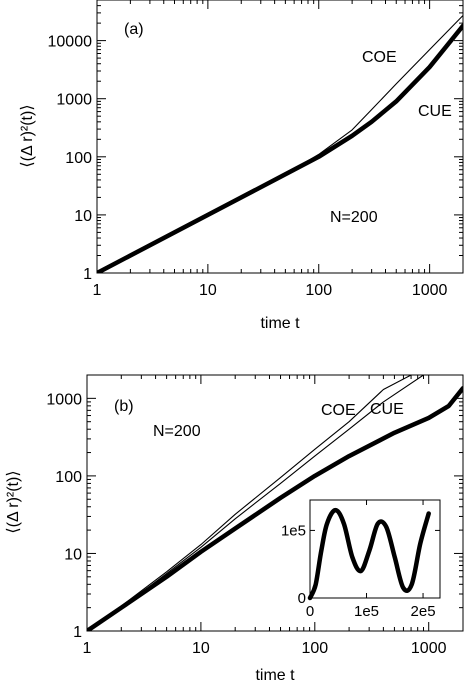 The height and width of the screenshot is (686, 466). Describe the element at coordinates (366, 611) in the screenshot. I see `inset-x-tick-label: 1e5` at that location.